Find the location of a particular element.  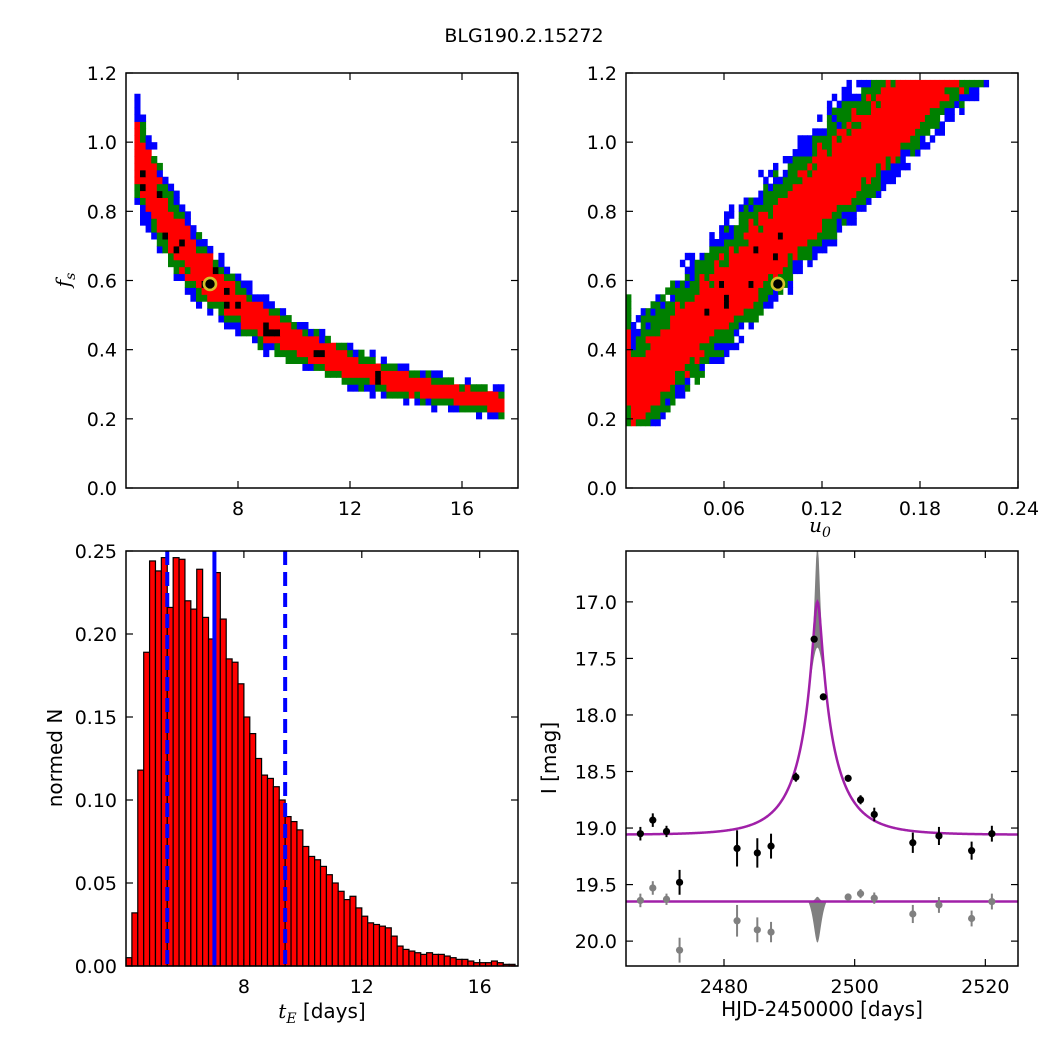

lightcurve-ytick-label: 17.5 is located at coordinates (596, 659).